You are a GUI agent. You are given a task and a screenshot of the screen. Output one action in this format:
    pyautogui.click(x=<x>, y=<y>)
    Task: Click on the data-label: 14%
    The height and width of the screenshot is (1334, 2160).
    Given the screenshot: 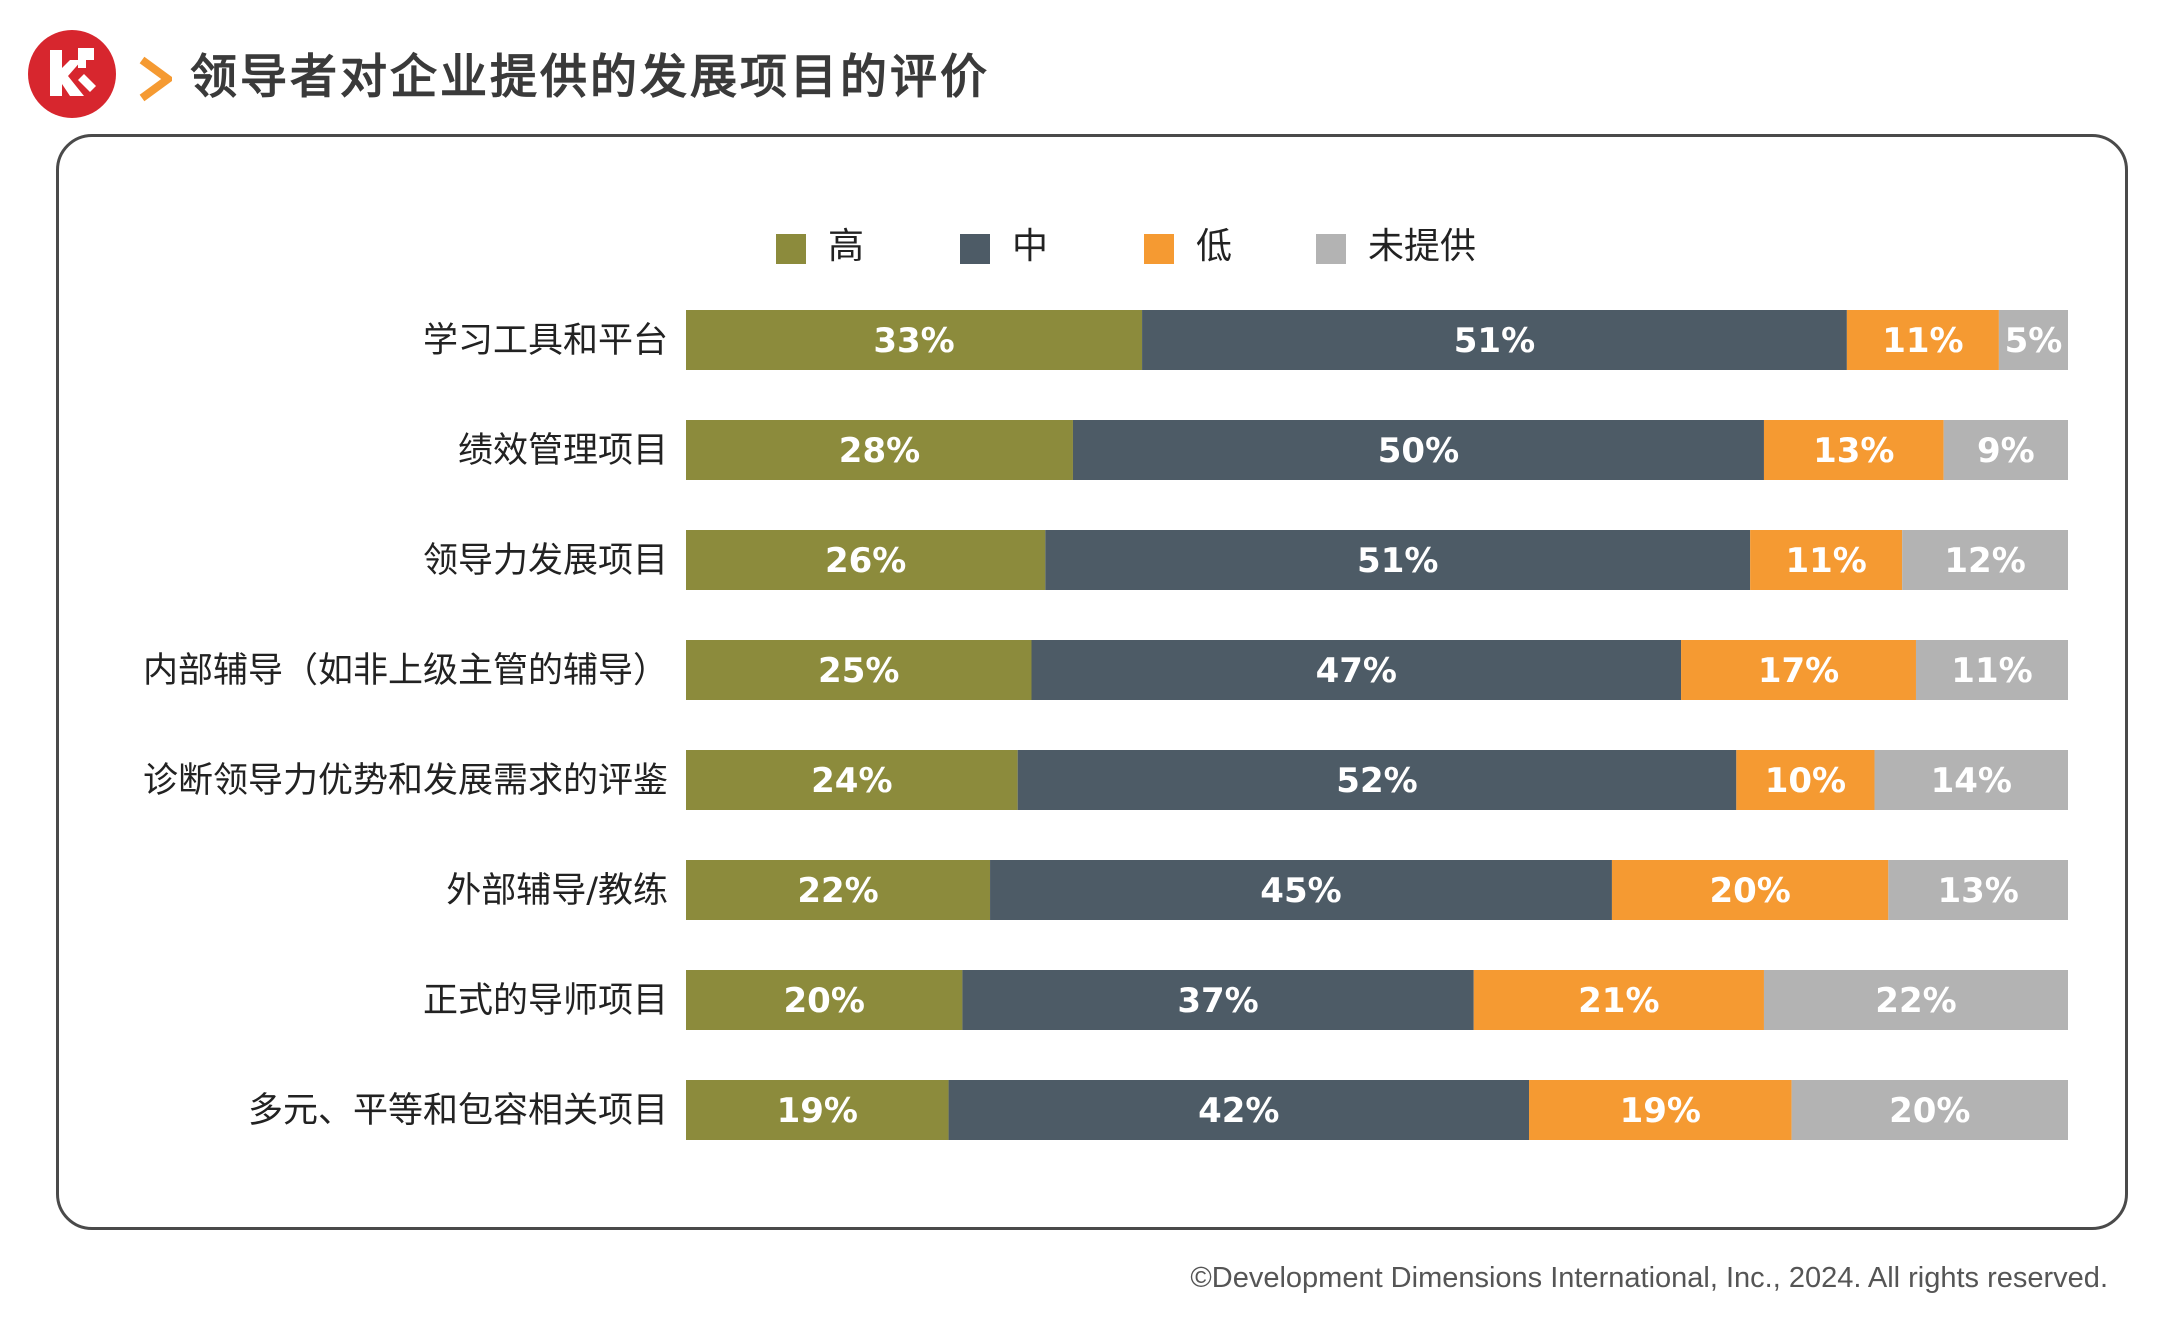 What is the action you would take?
    pyautogui.click(x=1971, y=781)
    